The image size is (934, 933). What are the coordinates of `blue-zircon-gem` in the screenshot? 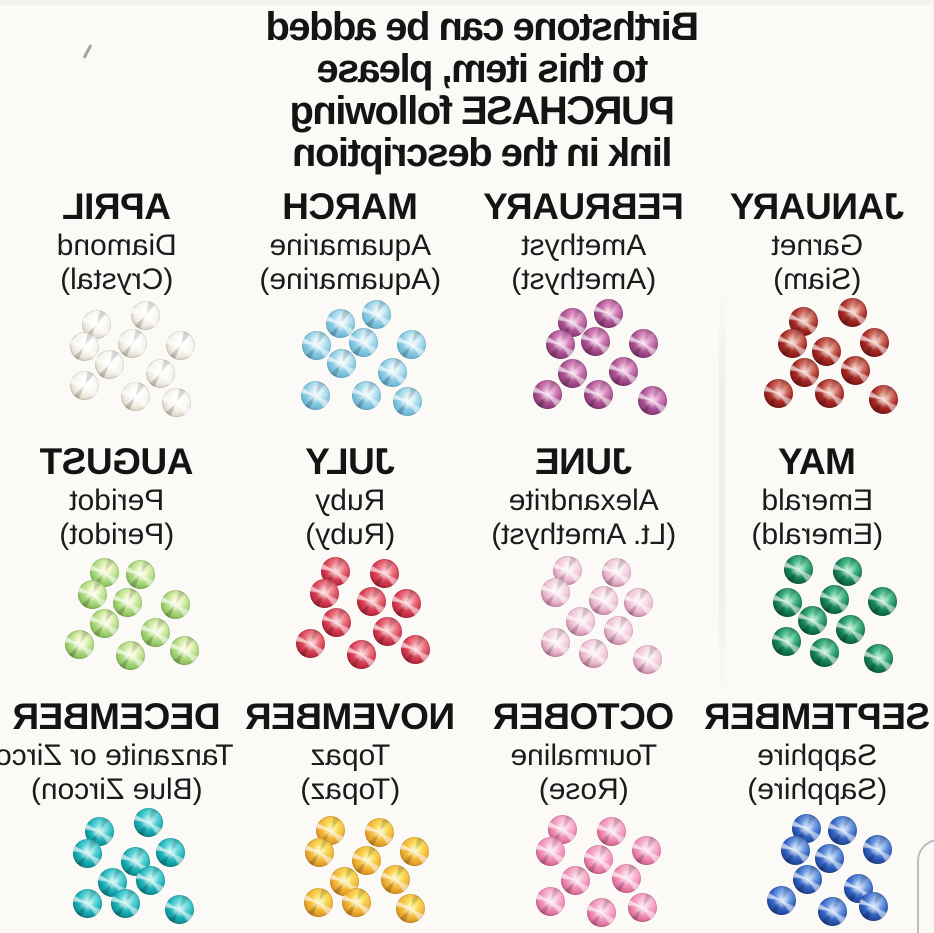 It's located at (87, 904).